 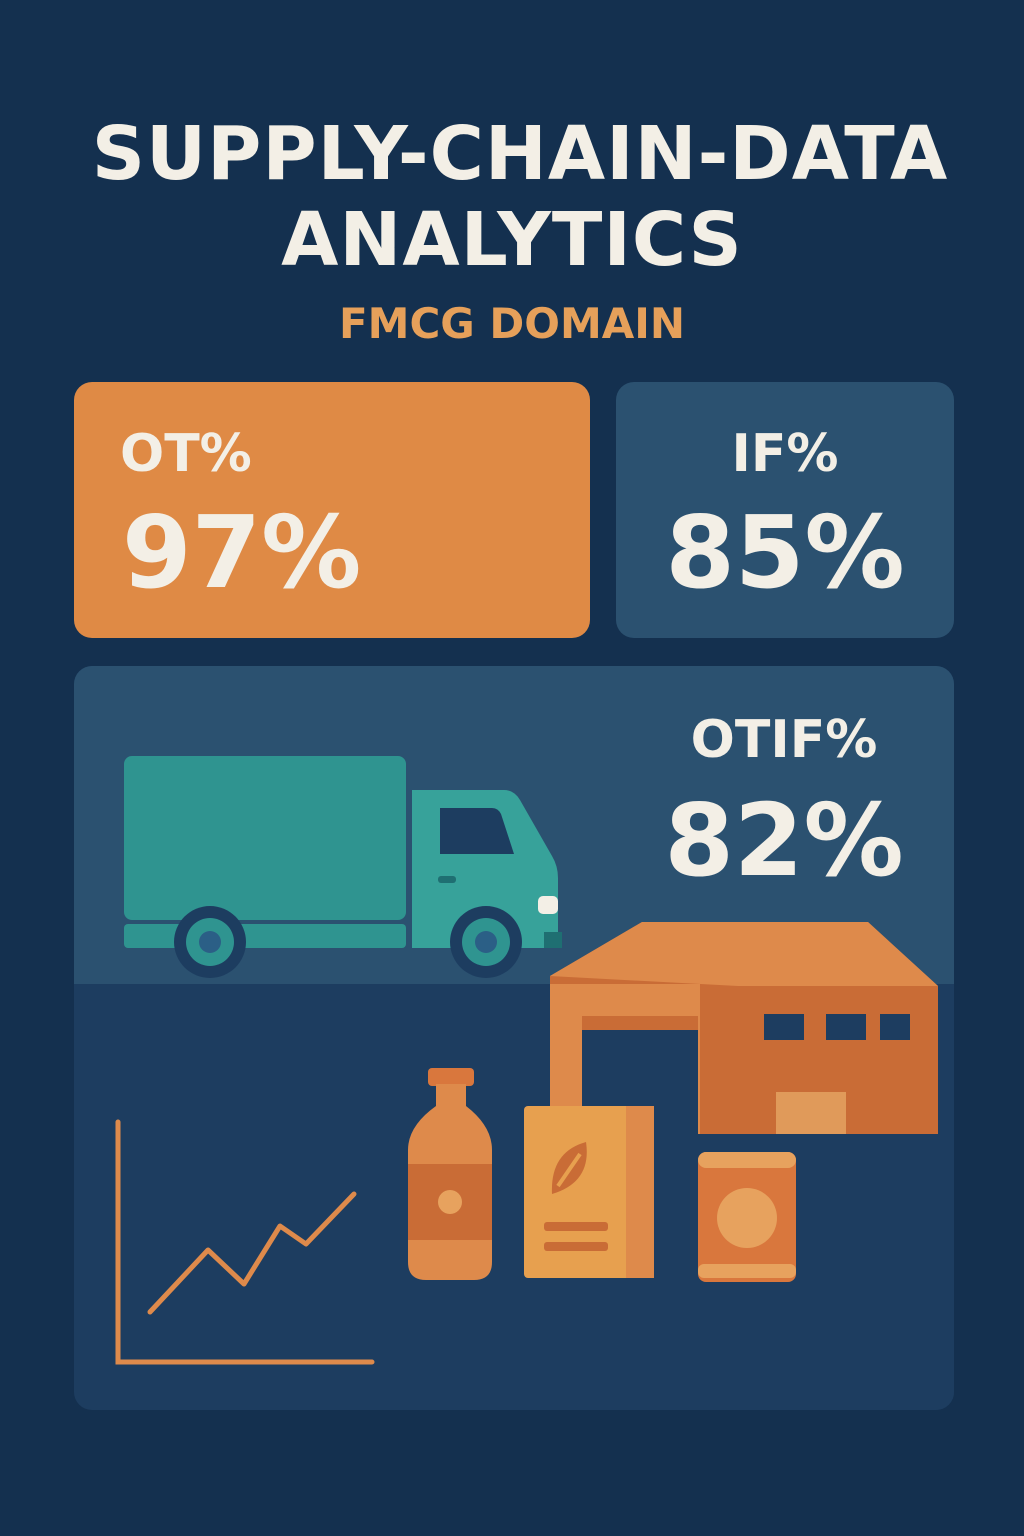 What do you see at coordinates (589, 1192) in the screenshot?
I see `cereal-box-icon` at bounding box center [589, 1192].